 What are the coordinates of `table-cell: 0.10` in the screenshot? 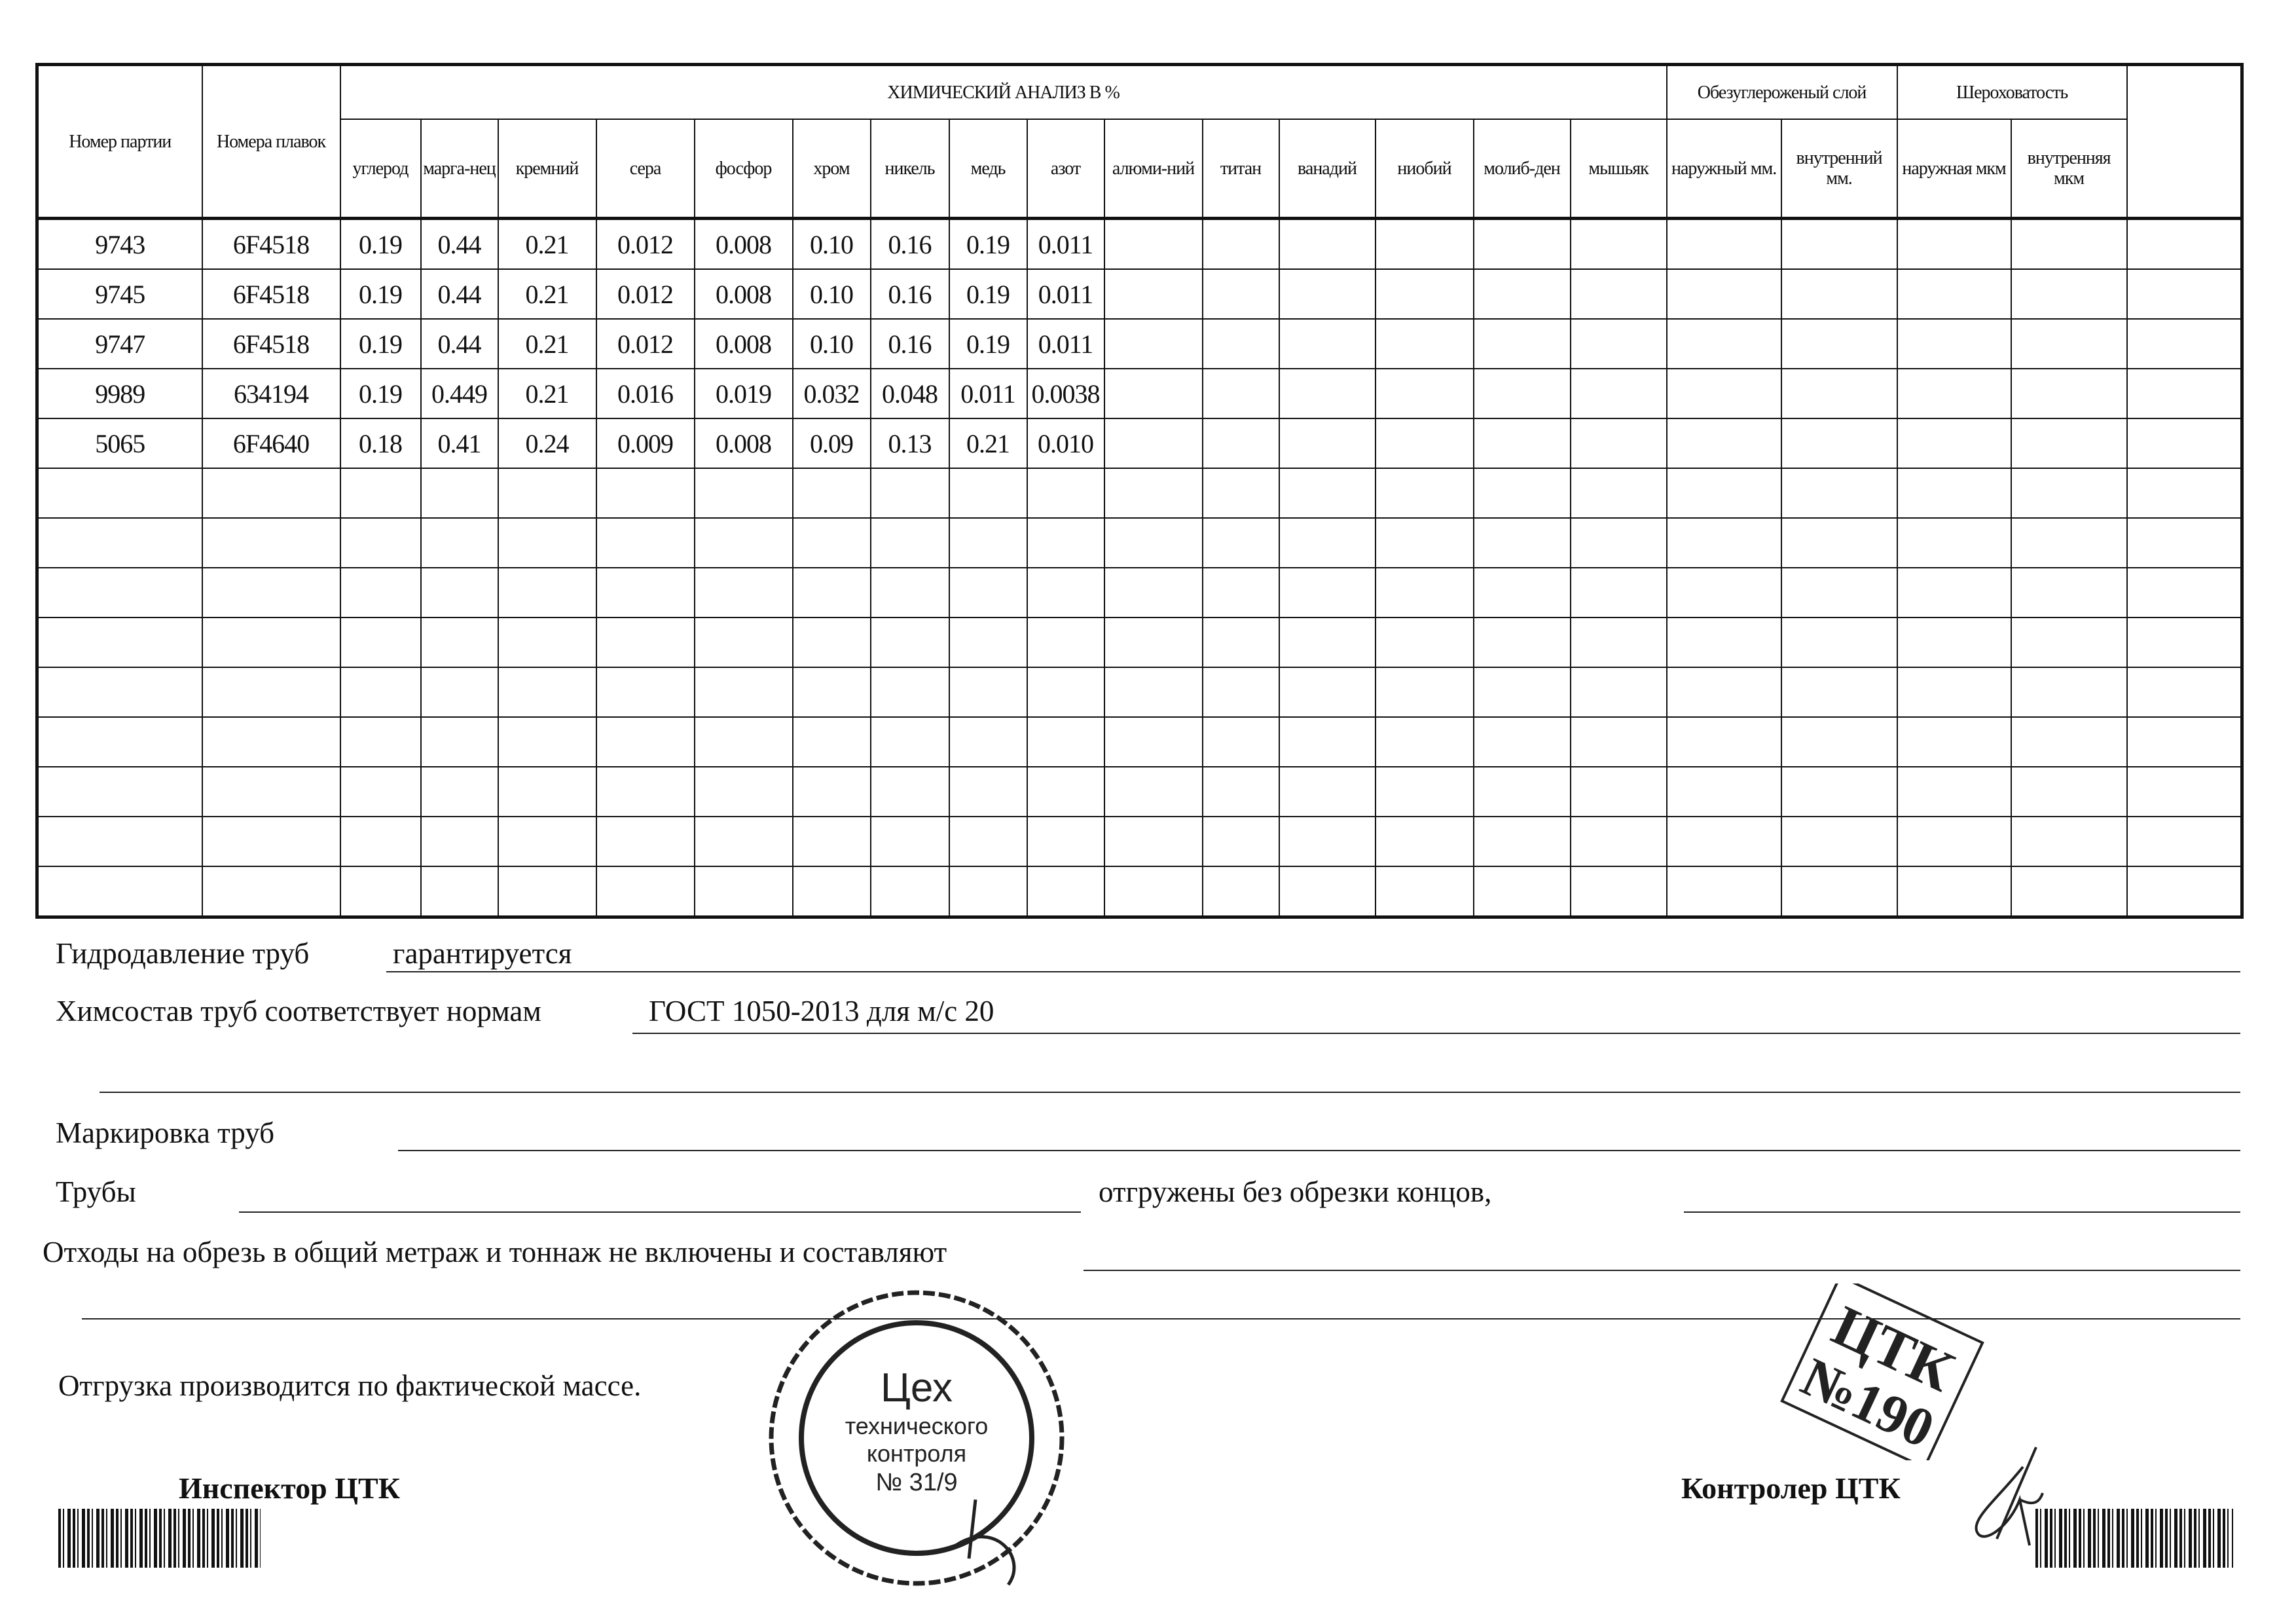 It's located at (831, 343).